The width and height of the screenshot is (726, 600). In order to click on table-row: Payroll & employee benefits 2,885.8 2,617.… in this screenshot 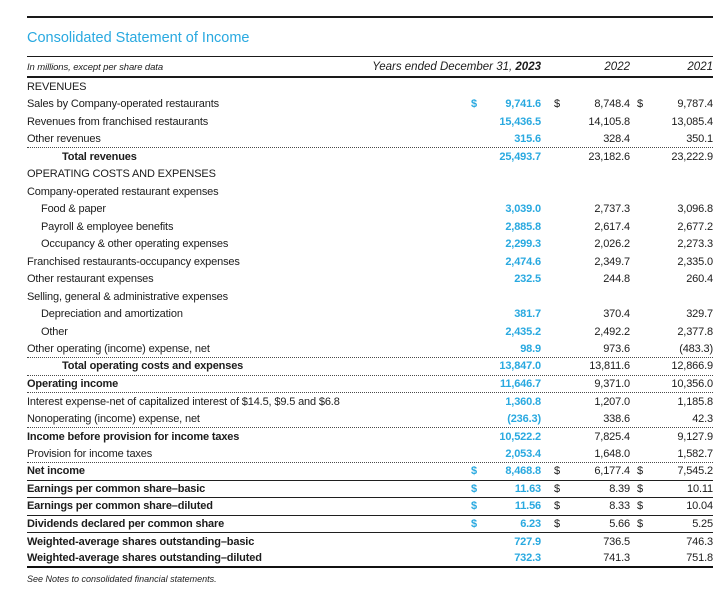, I will do `click(370, 227)`.